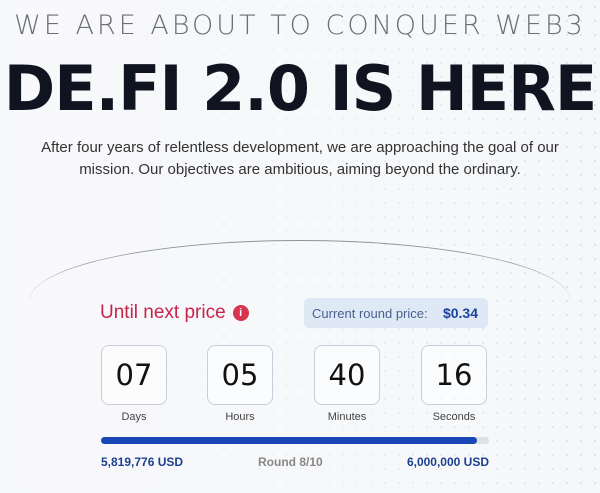 This screenshot has width=600, height=493. What do you see at coordinates (134, 417) in the screenshot?
I see `days-label: Days` at bounding box center [134, 417].